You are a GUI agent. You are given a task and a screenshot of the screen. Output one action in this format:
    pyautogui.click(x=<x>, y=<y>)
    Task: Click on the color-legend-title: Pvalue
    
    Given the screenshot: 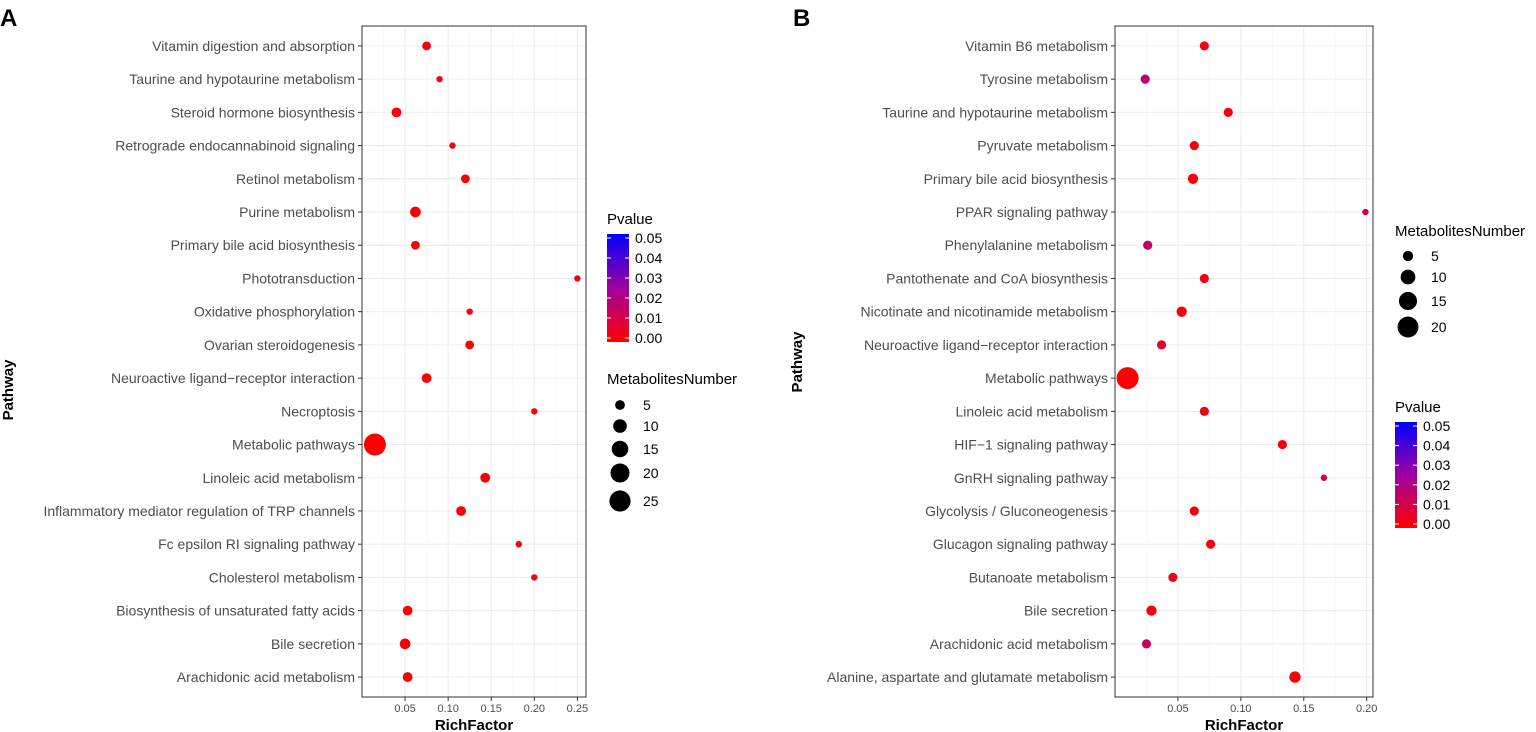 What is the action you would take?
    pyautogui.click(x=1418, y=407)
    